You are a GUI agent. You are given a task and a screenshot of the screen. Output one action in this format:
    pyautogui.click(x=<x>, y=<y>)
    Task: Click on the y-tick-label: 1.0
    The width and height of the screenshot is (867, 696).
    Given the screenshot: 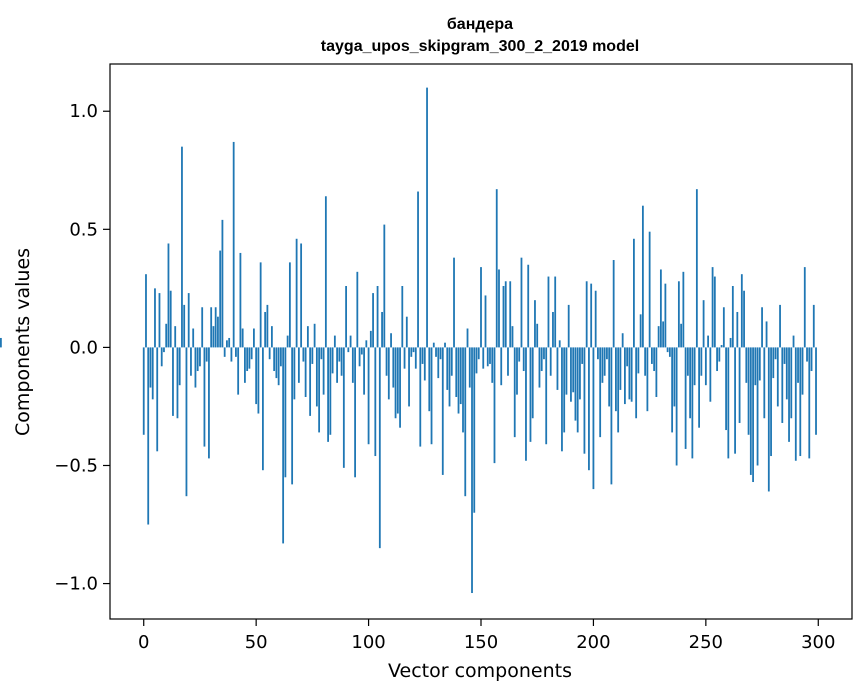 What is the action you would take?
    pyautogui.click(x=83, y=111)
    